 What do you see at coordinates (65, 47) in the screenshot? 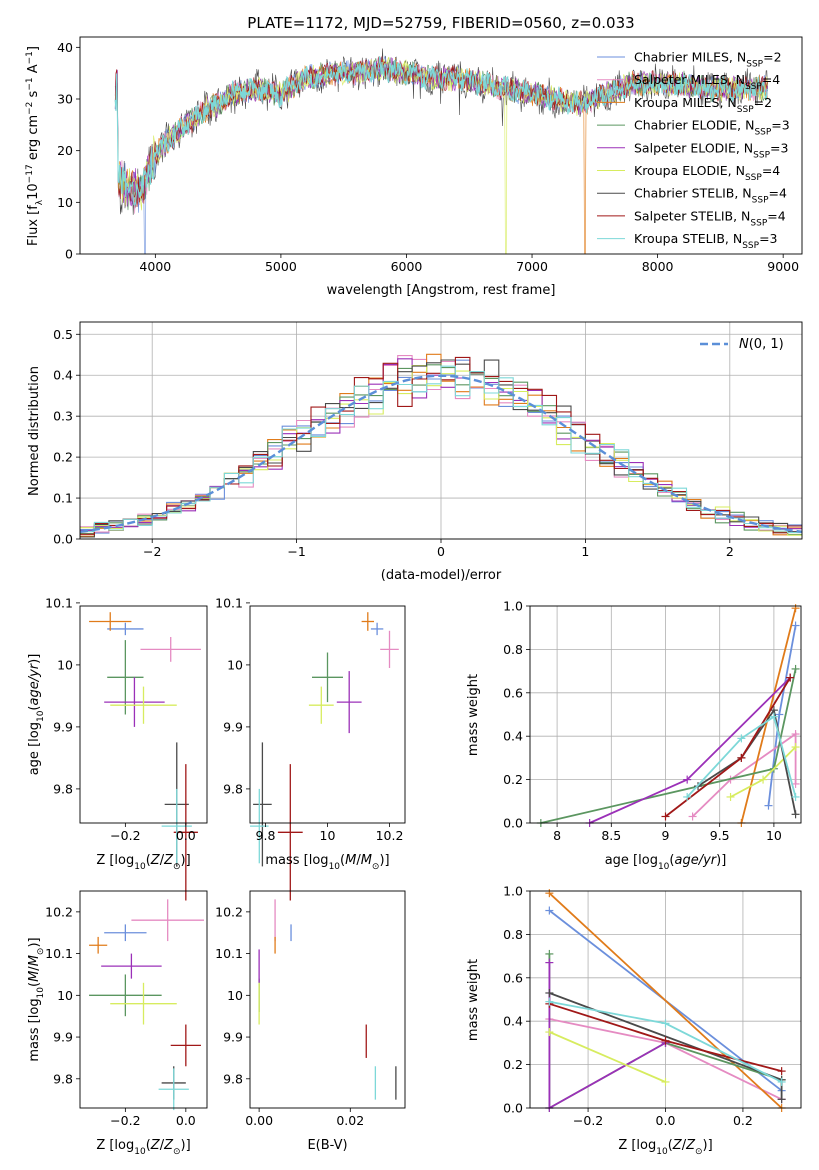
I see `y-tick-label: 40` at bounding box center [65, 47].